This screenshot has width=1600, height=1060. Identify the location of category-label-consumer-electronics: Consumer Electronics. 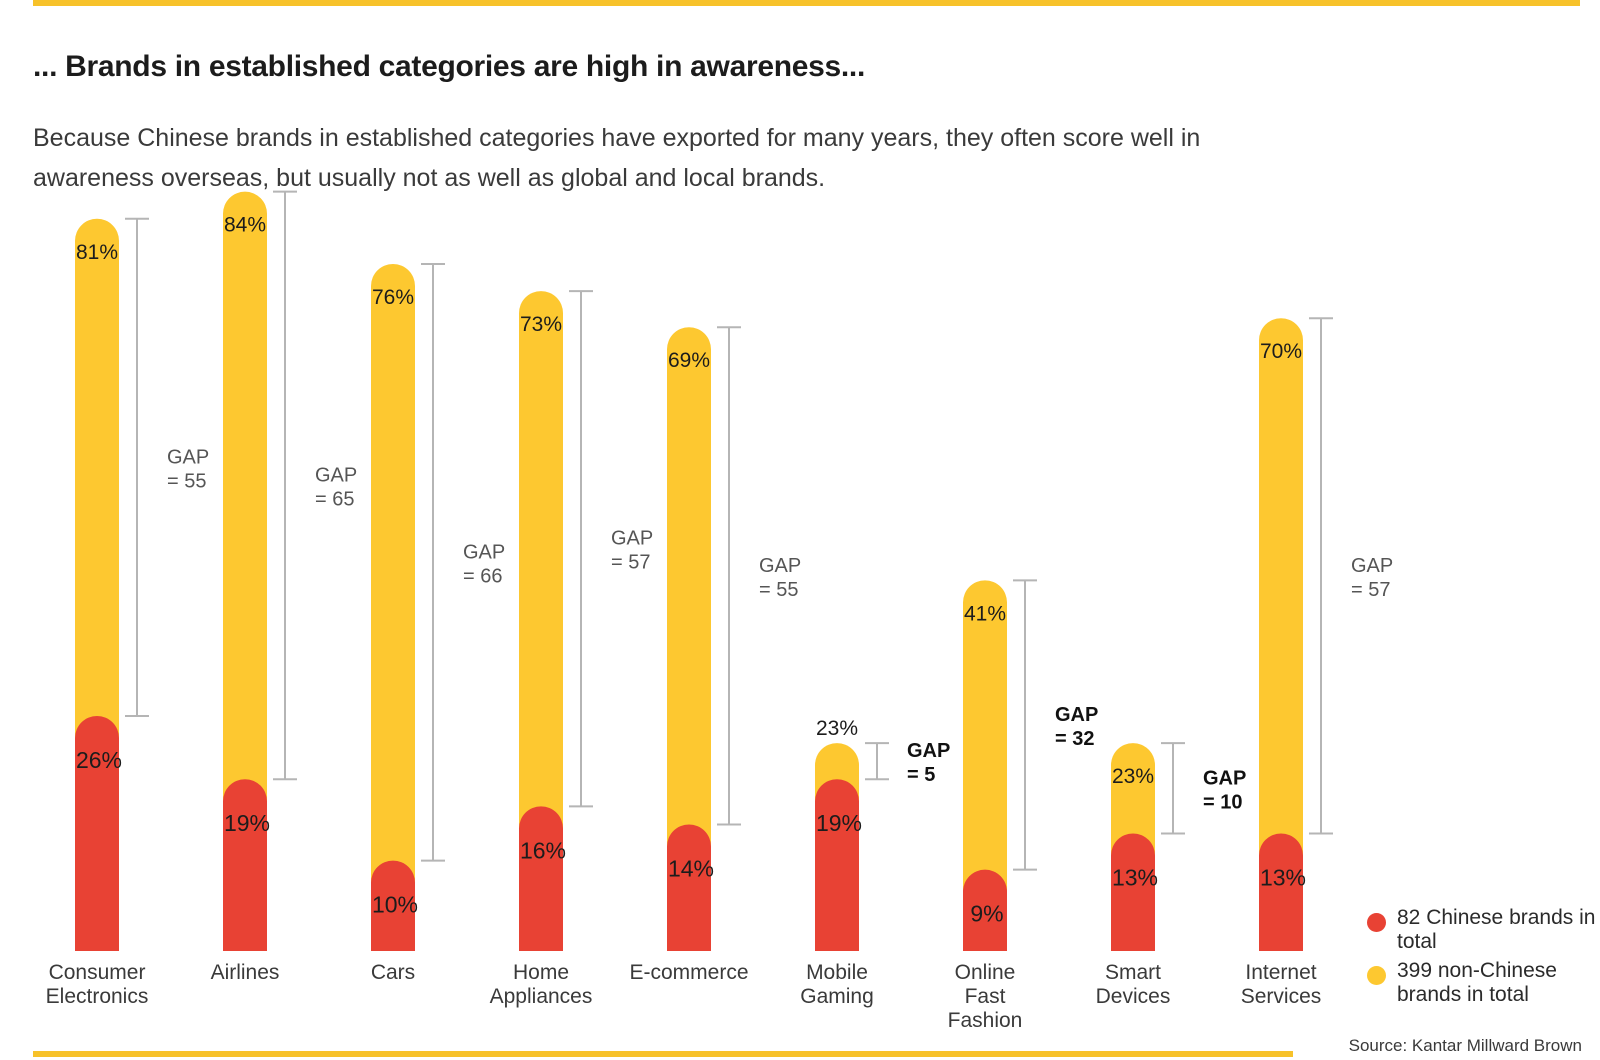
(97, 984).